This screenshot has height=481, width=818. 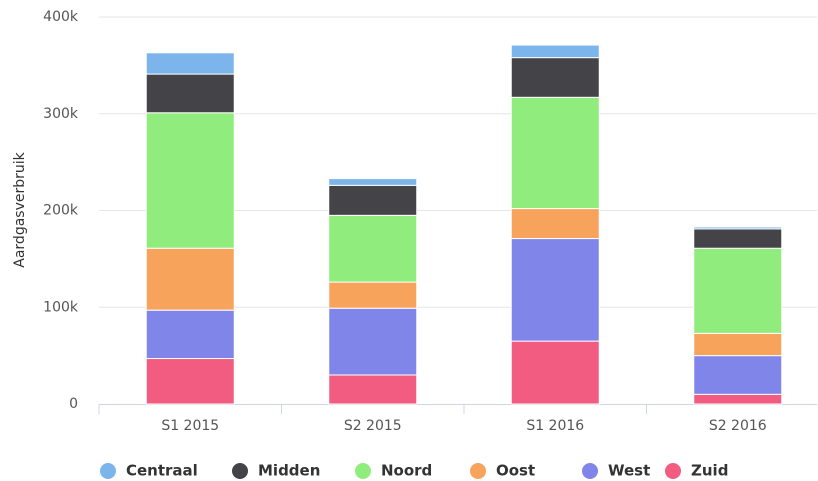 What do you see at coordinates (738, 426) in the screenshot?
I see `x-tick-label: S2 2016` at bounding box center [738, 426].